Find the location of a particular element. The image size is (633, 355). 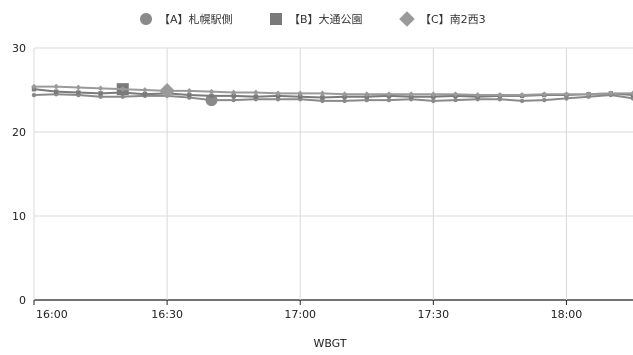

y-tick-label: 0 is located at coordinates (22, 300).